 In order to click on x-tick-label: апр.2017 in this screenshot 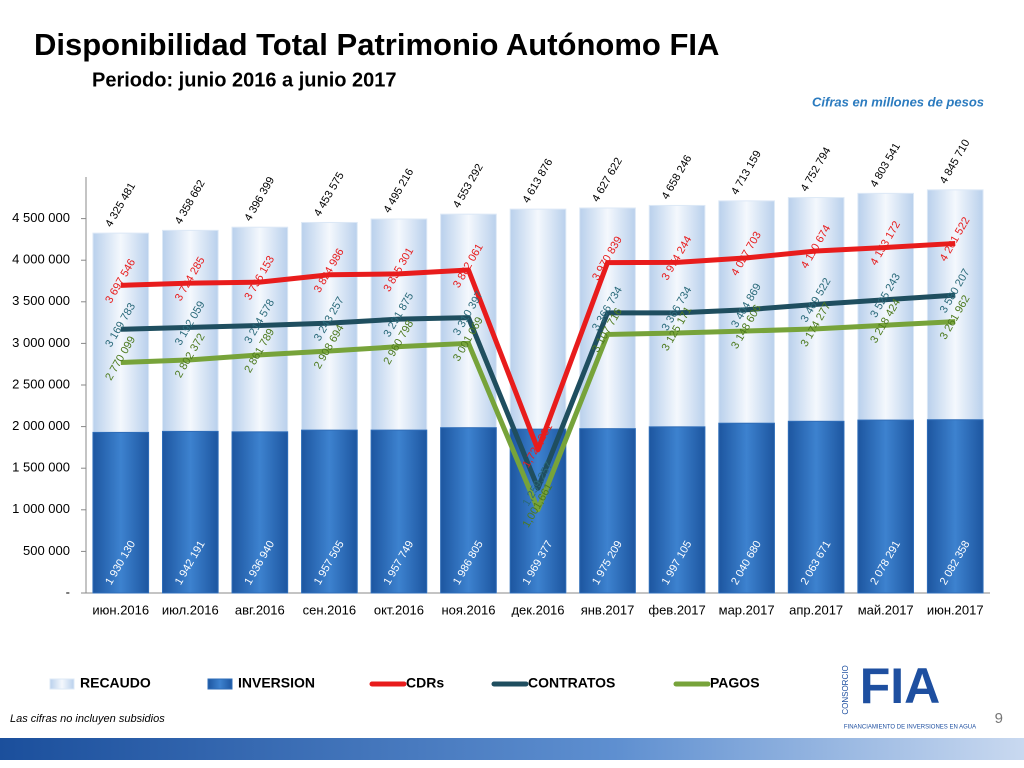, I will do `click(816, 609)`.